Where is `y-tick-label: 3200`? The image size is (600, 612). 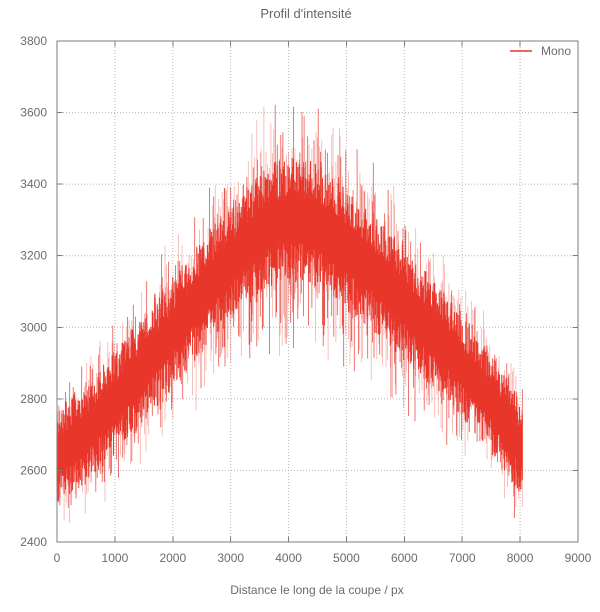
y-tick-label: 3200 is located at coordinates (33, 256).